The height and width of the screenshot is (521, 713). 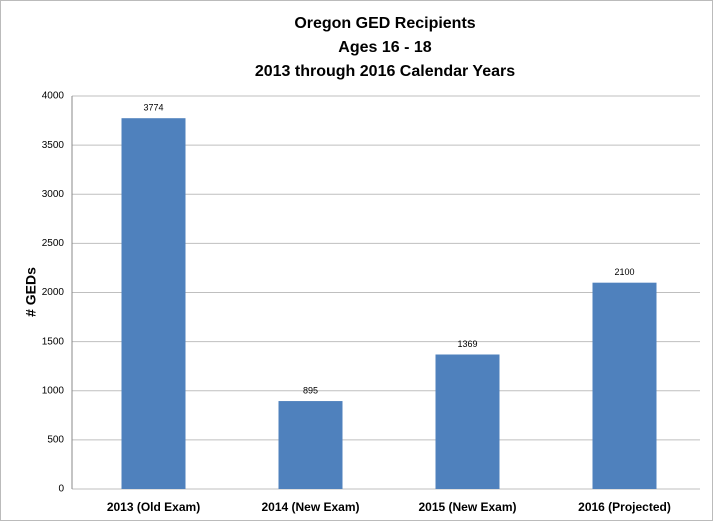 What do you see at coordinates (467, 507) in the screenshot?
I see `x-tick-label: 2015 (New Exam)` at bounding box center [467, 507].